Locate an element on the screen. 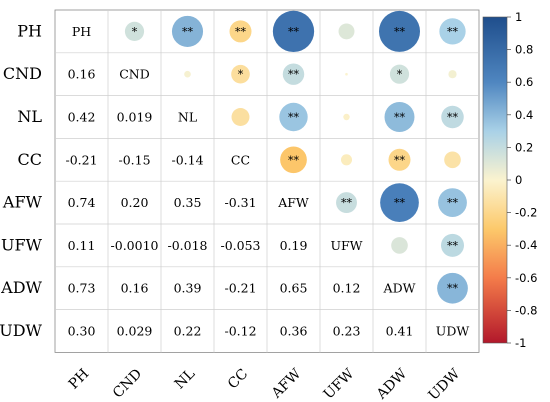 This screenshot has height=402, width=550. row-label: CC is located at coordinates (30, 159).